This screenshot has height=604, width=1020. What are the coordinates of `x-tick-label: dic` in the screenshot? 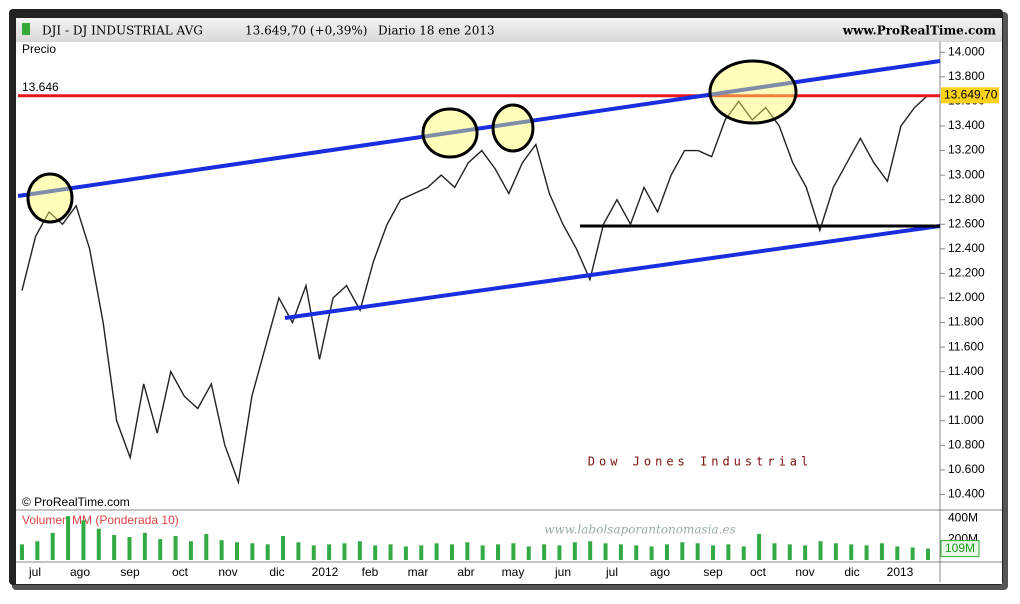 It's located at (276, 572).